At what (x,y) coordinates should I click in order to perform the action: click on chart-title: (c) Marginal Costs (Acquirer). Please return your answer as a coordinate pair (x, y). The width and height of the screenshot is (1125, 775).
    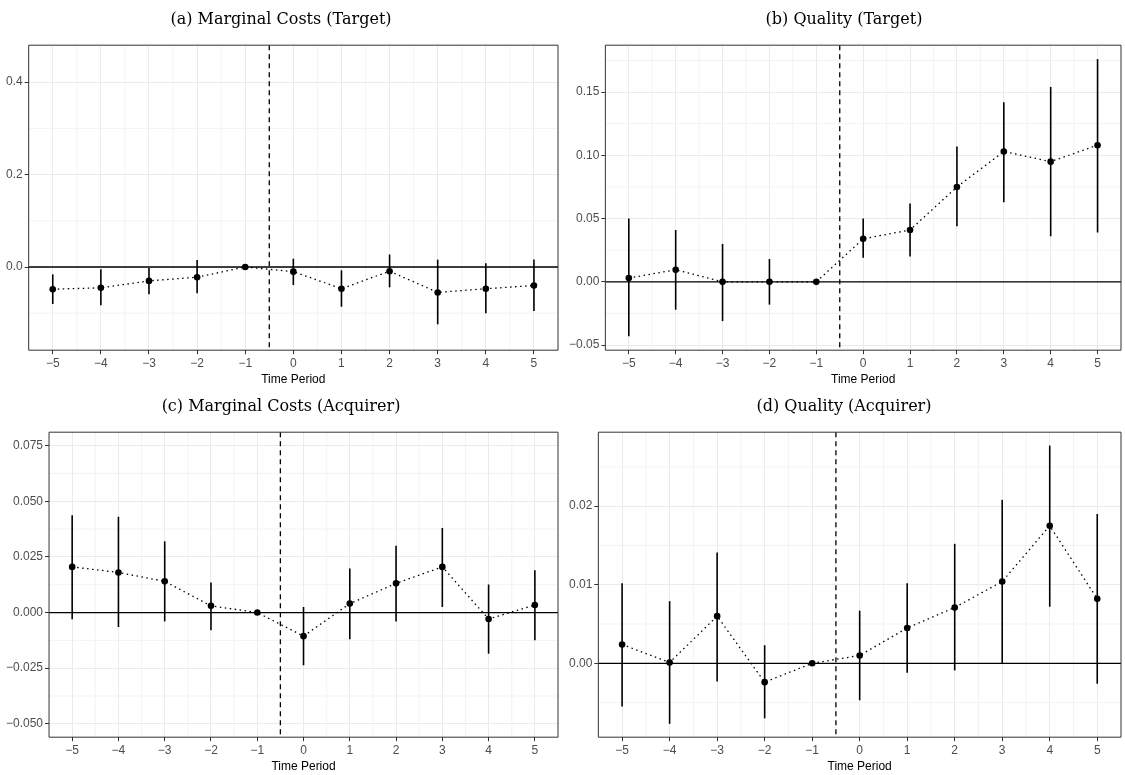
    Looking at the image, I should click on (281, 406).